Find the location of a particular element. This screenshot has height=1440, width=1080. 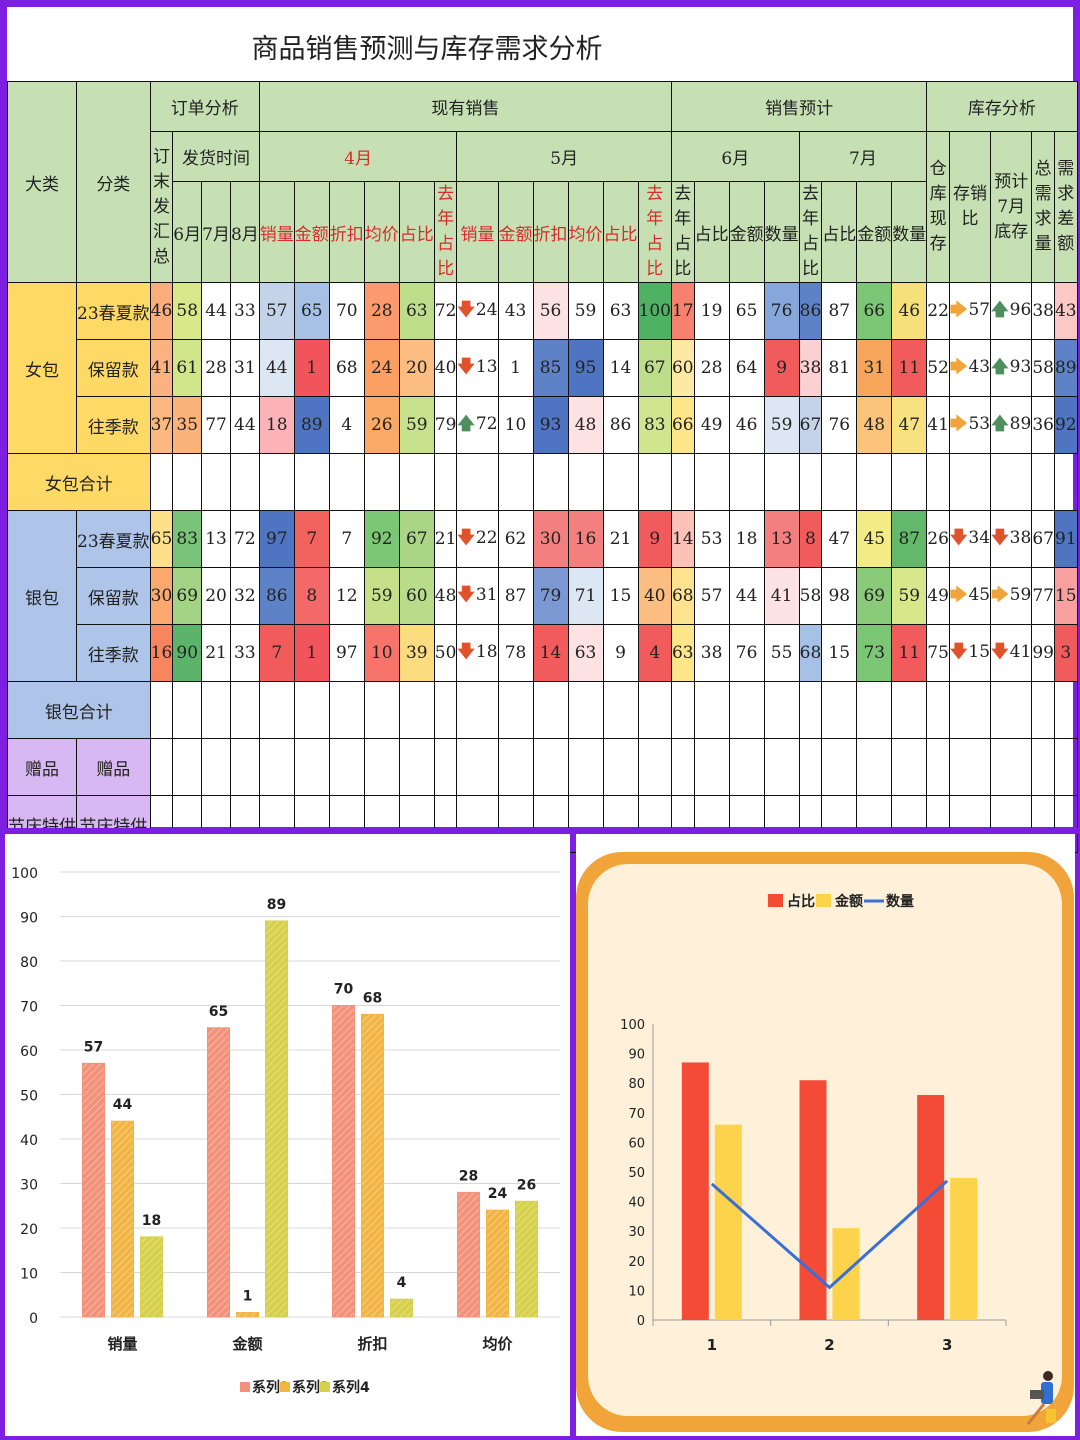

cell-value: 35 is located at coordinates (187, 425).